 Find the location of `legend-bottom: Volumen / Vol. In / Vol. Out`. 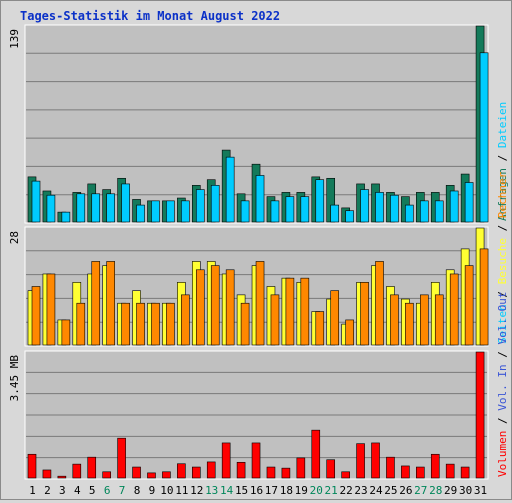

legend-bottom: Volumen / Vol. In / Vol. Out is located at coordinates (502, 384).